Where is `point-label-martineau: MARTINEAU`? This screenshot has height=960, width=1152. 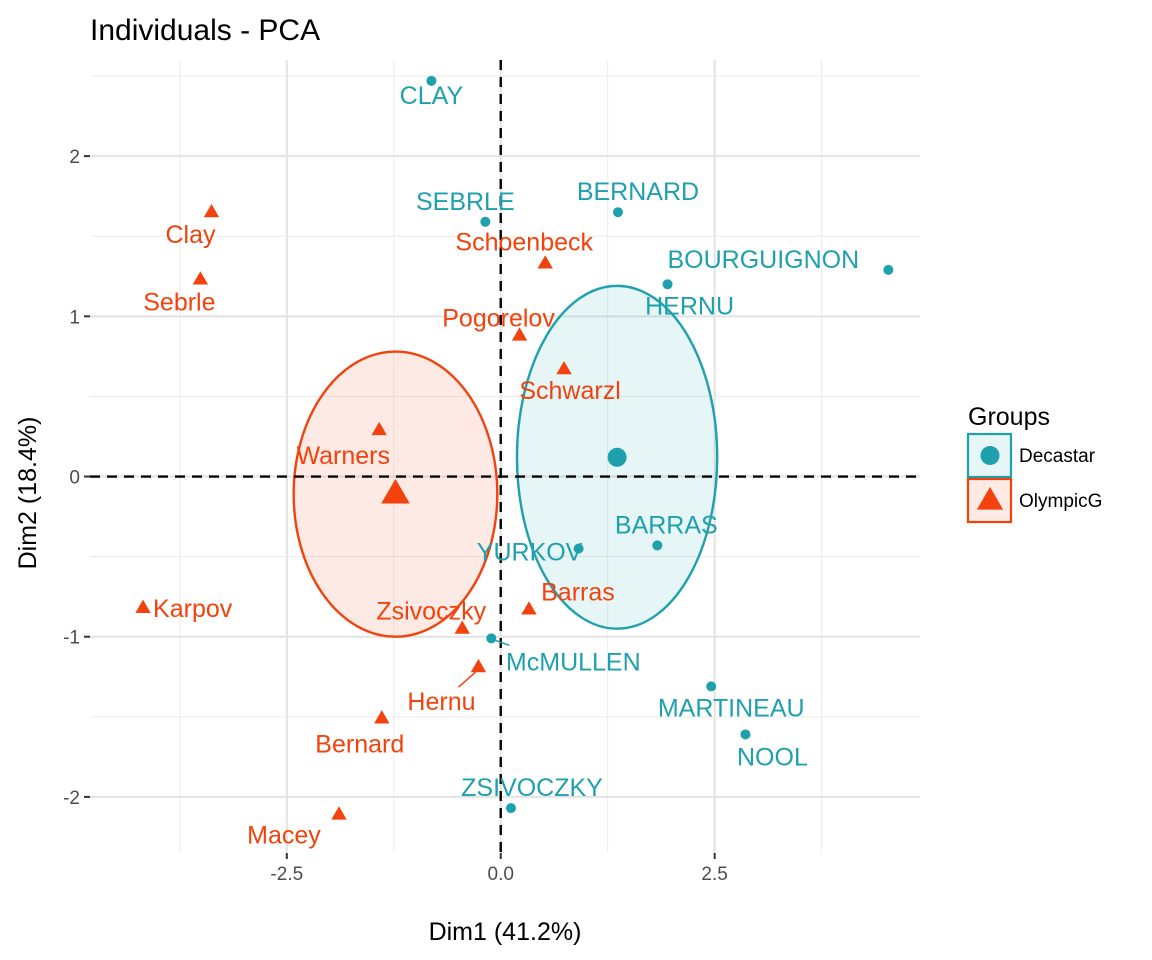
point-label-martineau: MARTINEAU is located at coordinates (731, 708).